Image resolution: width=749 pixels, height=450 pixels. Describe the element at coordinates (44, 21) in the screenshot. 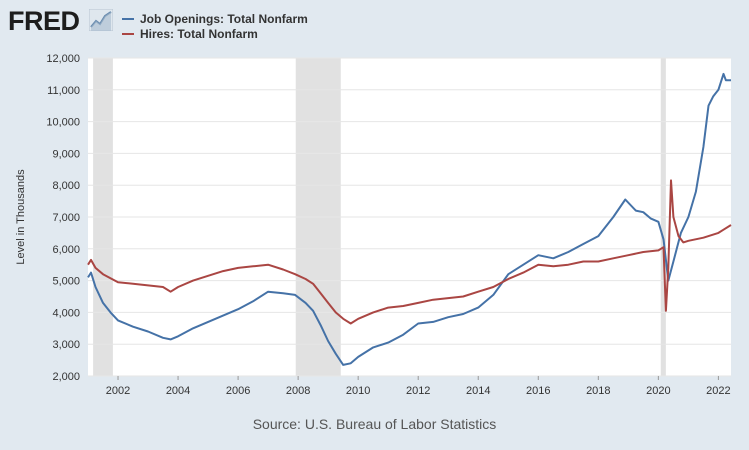

I see `fred-logo: FRED` at that location.